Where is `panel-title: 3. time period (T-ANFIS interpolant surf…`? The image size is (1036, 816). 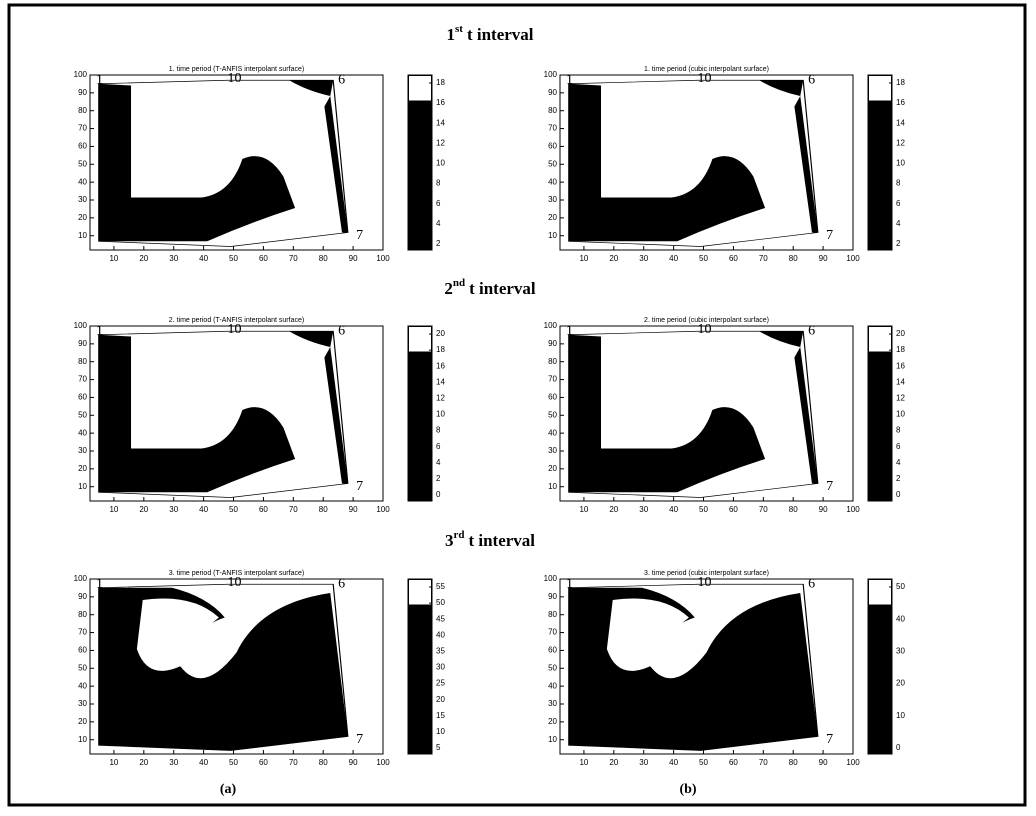 panel-title: 3. time period (T-ANFIS interpolant surf… is located at coordinates (236, 573).